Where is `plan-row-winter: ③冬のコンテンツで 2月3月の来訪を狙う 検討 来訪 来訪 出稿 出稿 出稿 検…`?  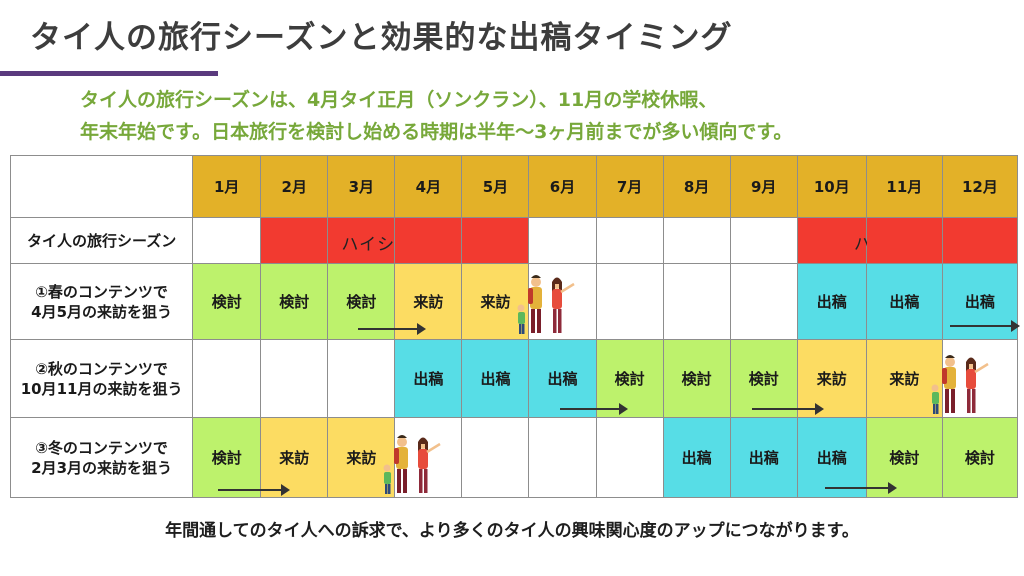 plan-row-winter: ③冬のコンテンツで 2月3月の来訪を狙う 検討 来訪 来訪 出稿 出稿 出稿 検… is located at coordinates (514, 457).